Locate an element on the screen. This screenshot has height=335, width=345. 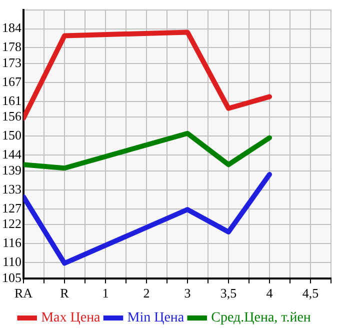
y-tick-label: 167 is located at coordinates (12, 81).